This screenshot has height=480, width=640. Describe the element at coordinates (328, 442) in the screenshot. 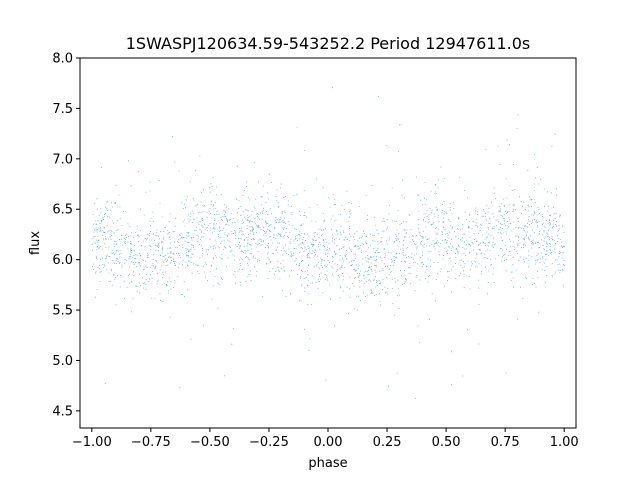

I see `x-tick-label: 0.00` at that location.